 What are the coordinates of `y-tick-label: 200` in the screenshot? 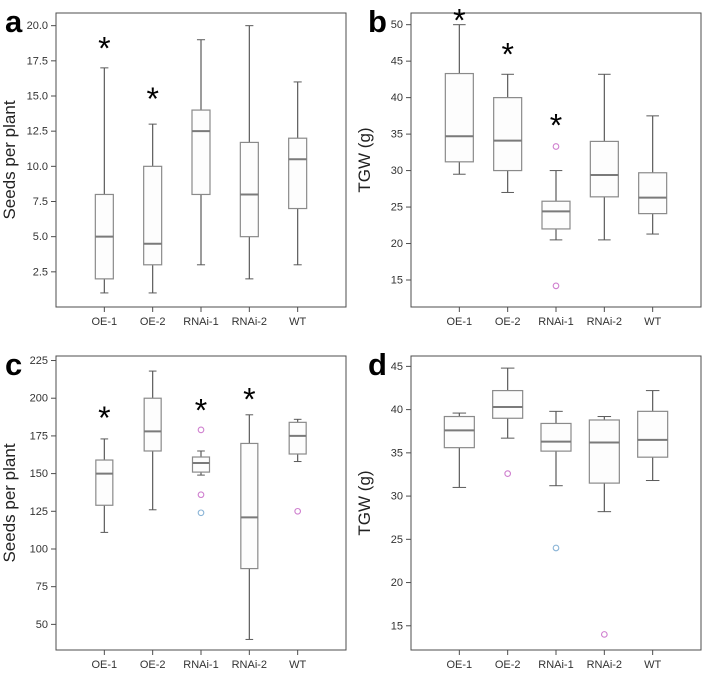 It's located at (39, 399).